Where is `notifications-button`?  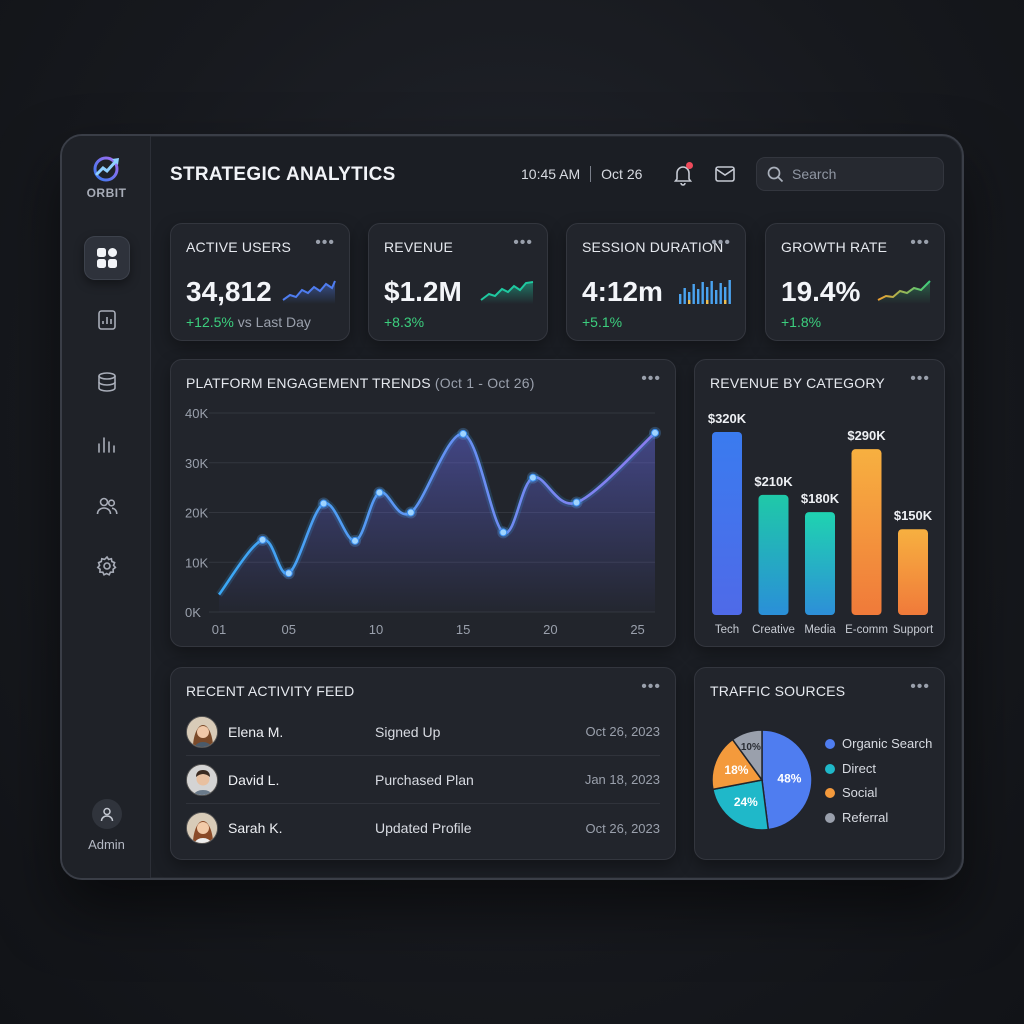 notifications-button is located at coordinates (683, 174).